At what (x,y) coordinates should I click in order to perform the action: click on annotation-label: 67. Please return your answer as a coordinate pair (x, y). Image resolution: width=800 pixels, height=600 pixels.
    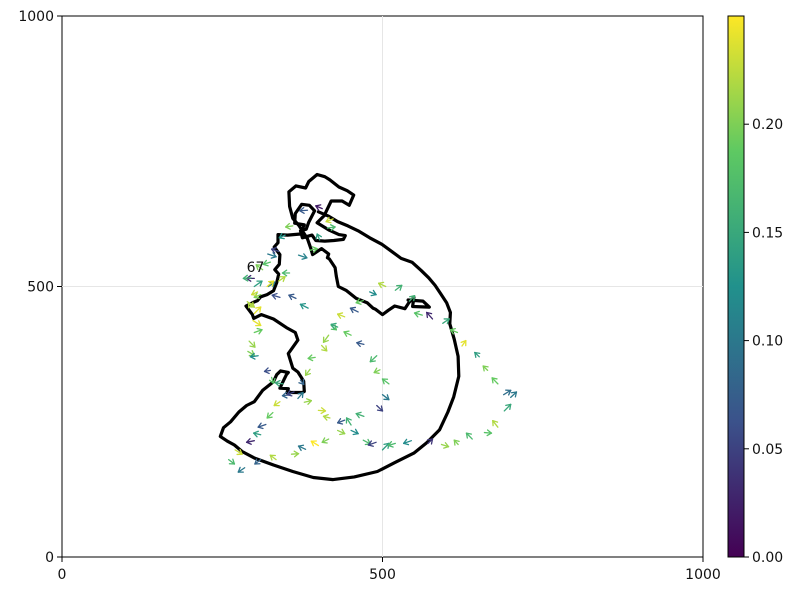
    Looking at the image, I should click on (256, 268).